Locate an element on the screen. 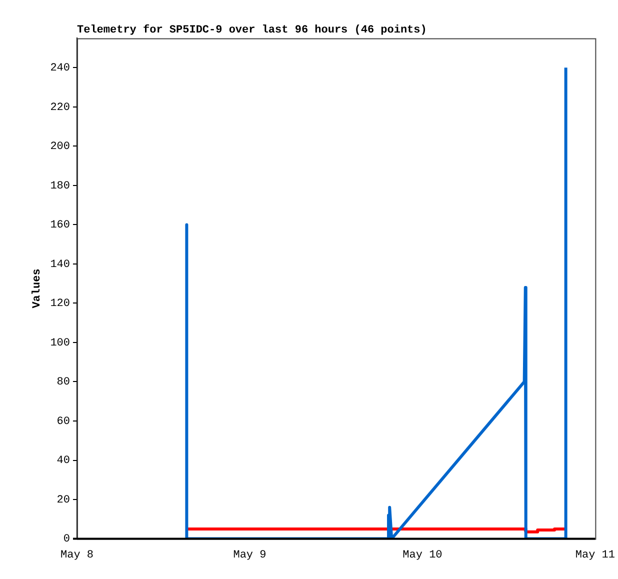  y-axis-title: Values is located at coordinates (37, 288).